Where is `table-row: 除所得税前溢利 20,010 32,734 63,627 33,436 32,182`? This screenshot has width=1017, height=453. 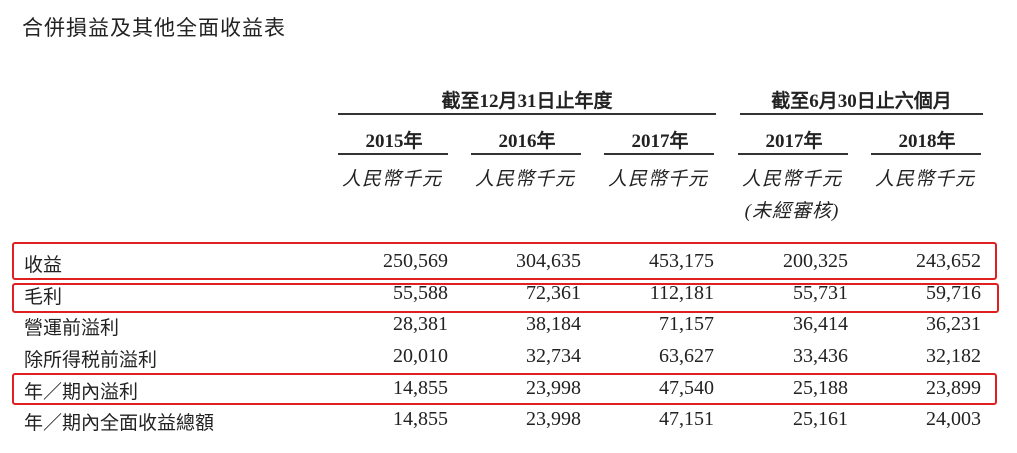 table-row: 除所得税前溢利 20,010 32,734 63,627 33,436 32,182 is located at coordinates (508, 360).